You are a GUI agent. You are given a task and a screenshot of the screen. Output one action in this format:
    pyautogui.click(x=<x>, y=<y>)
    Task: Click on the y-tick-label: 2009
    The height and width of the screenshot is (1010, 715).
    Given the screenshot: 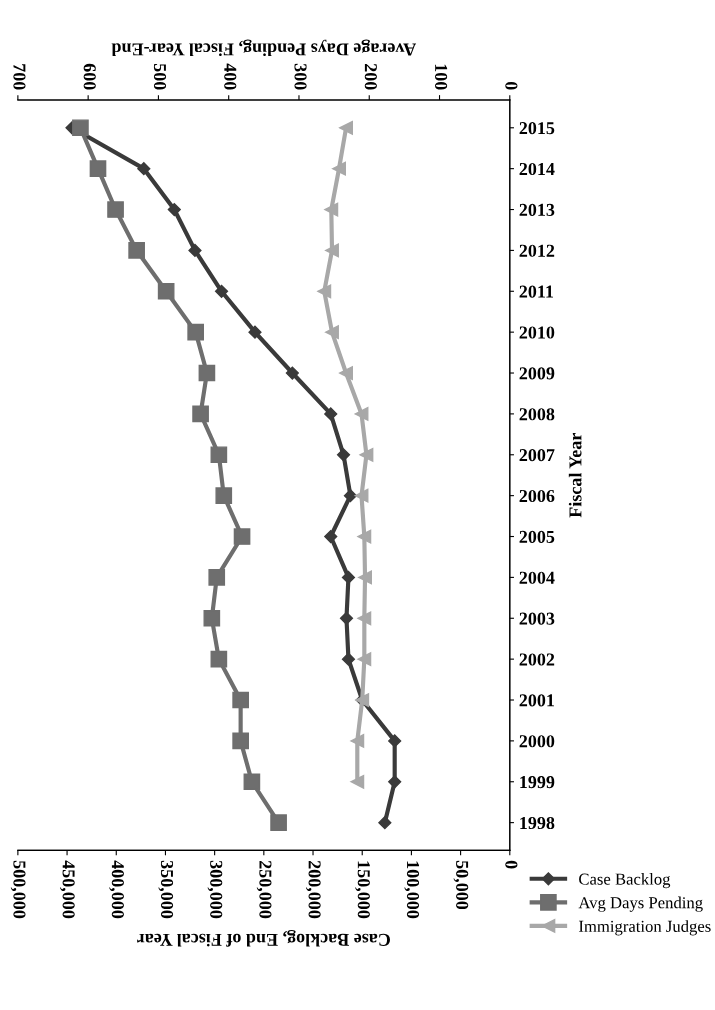 What is the action you would take?
    pyautogui.click(x=537, y=373)
    